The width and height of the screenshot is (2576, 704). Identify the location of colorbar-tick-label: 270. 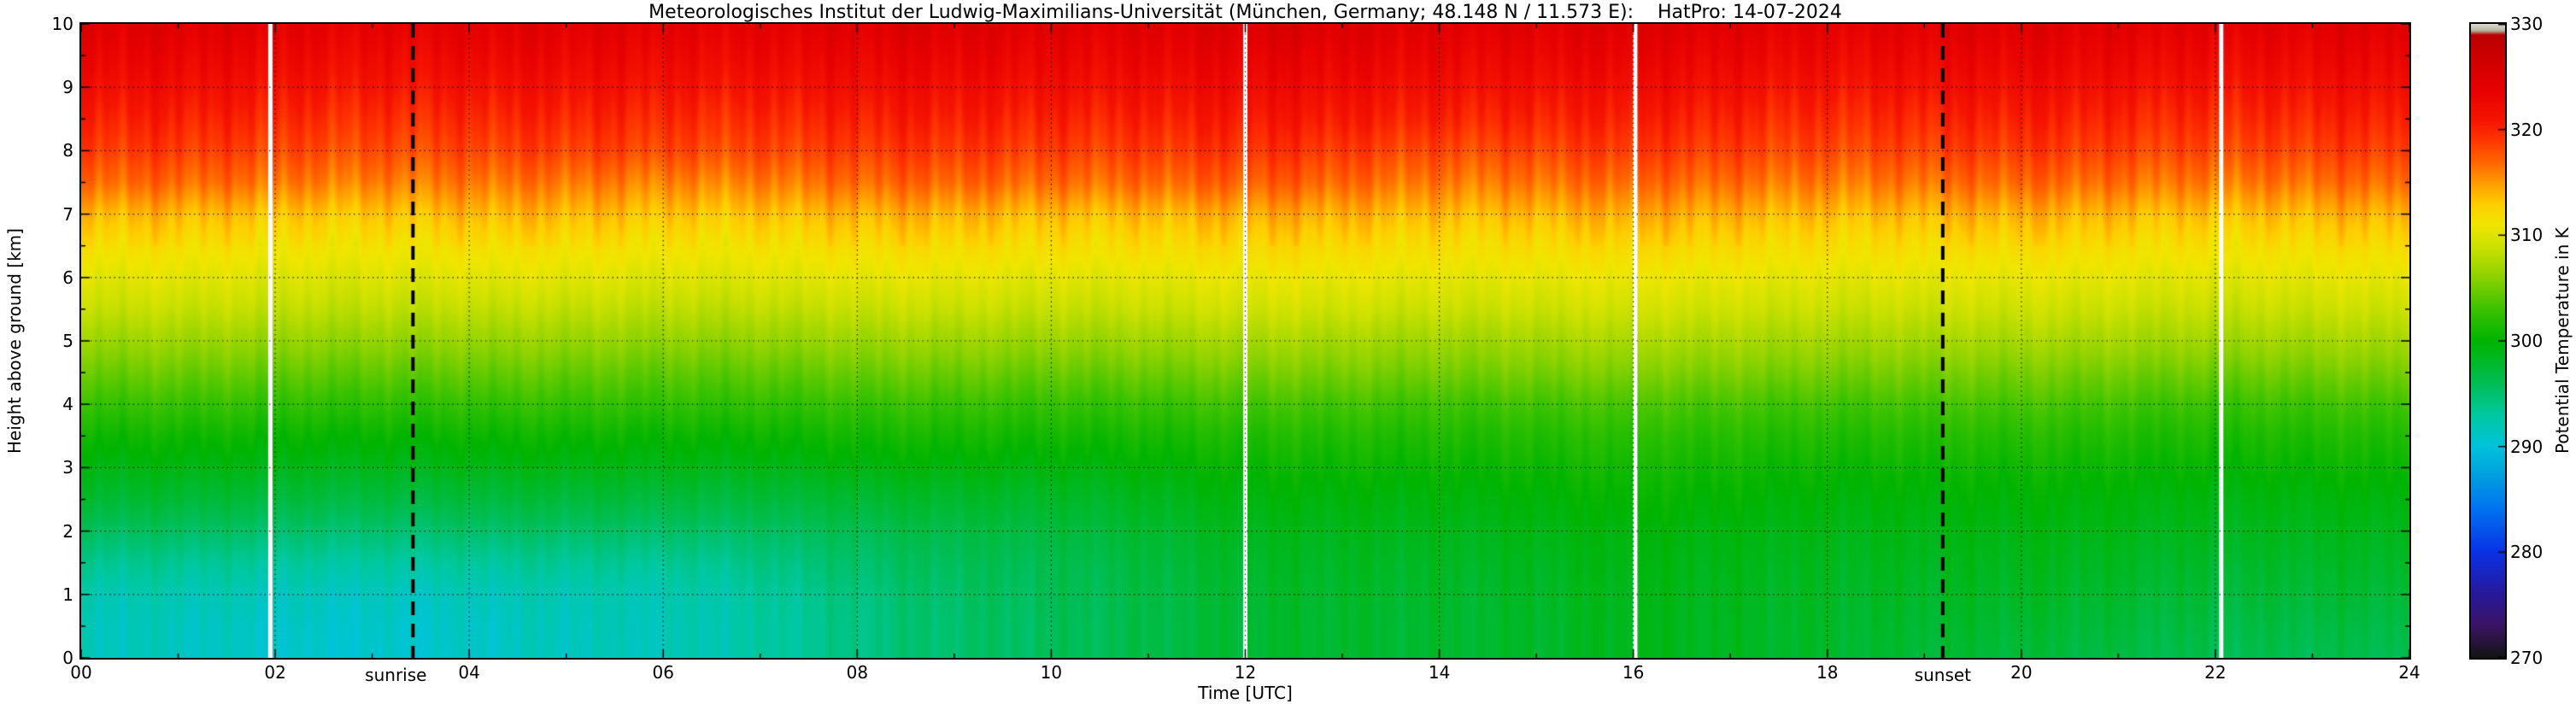
(2527, 658).